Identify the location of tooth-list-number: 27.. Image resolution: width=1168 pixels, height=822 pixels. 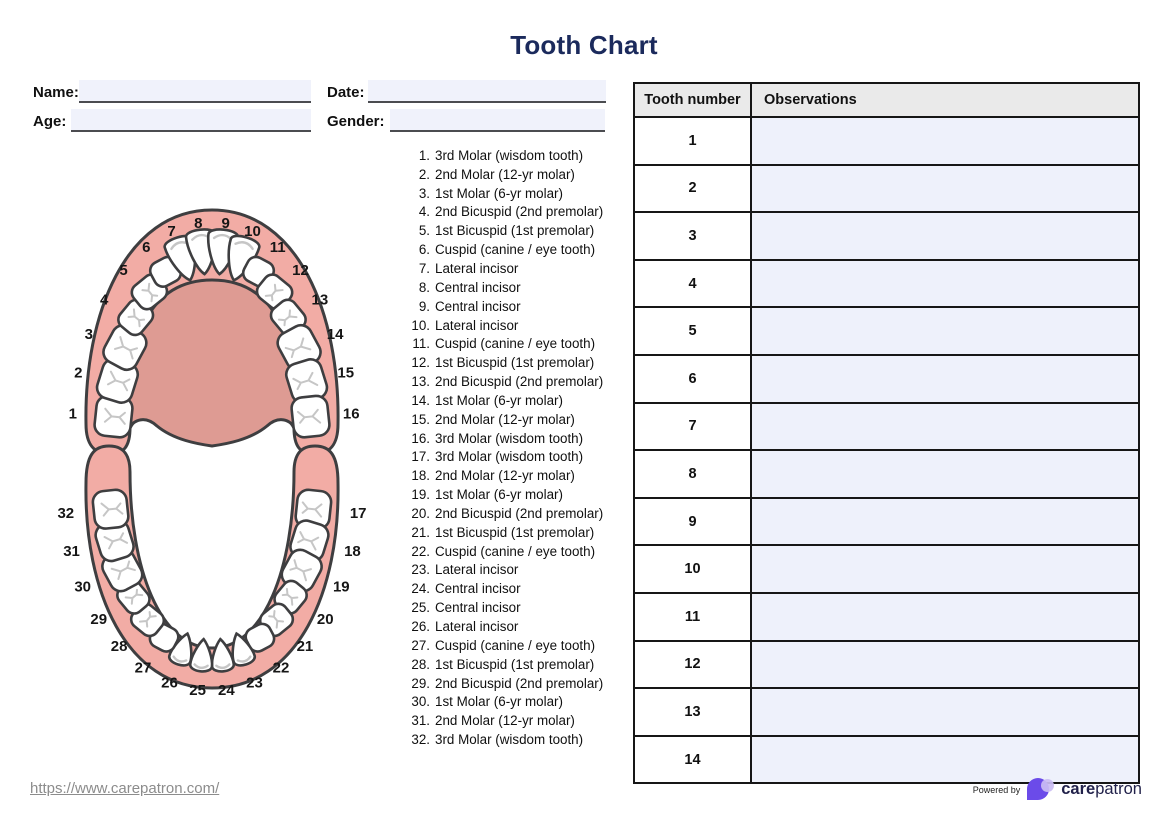
(420, 645).